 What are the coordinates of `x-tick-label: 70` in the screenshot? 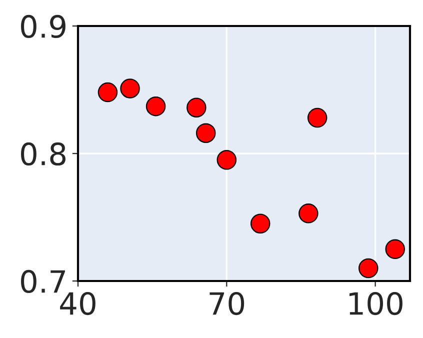 It's located at (227, 304).